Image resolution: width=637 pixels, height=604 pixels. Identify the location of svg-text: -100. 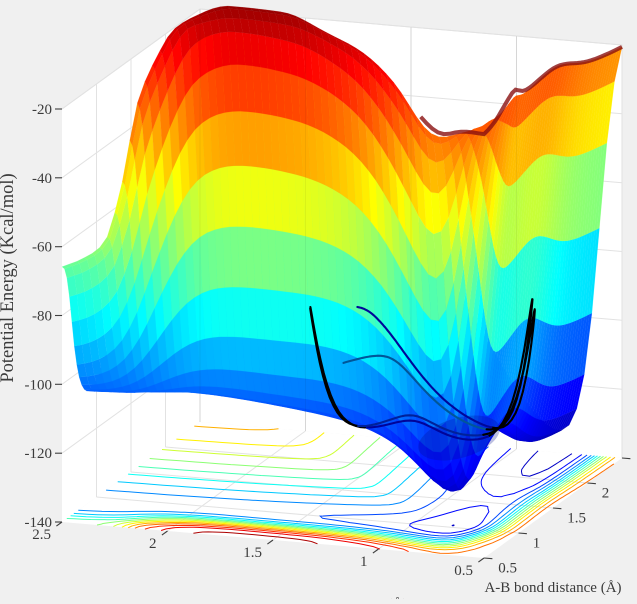
(39, 385).